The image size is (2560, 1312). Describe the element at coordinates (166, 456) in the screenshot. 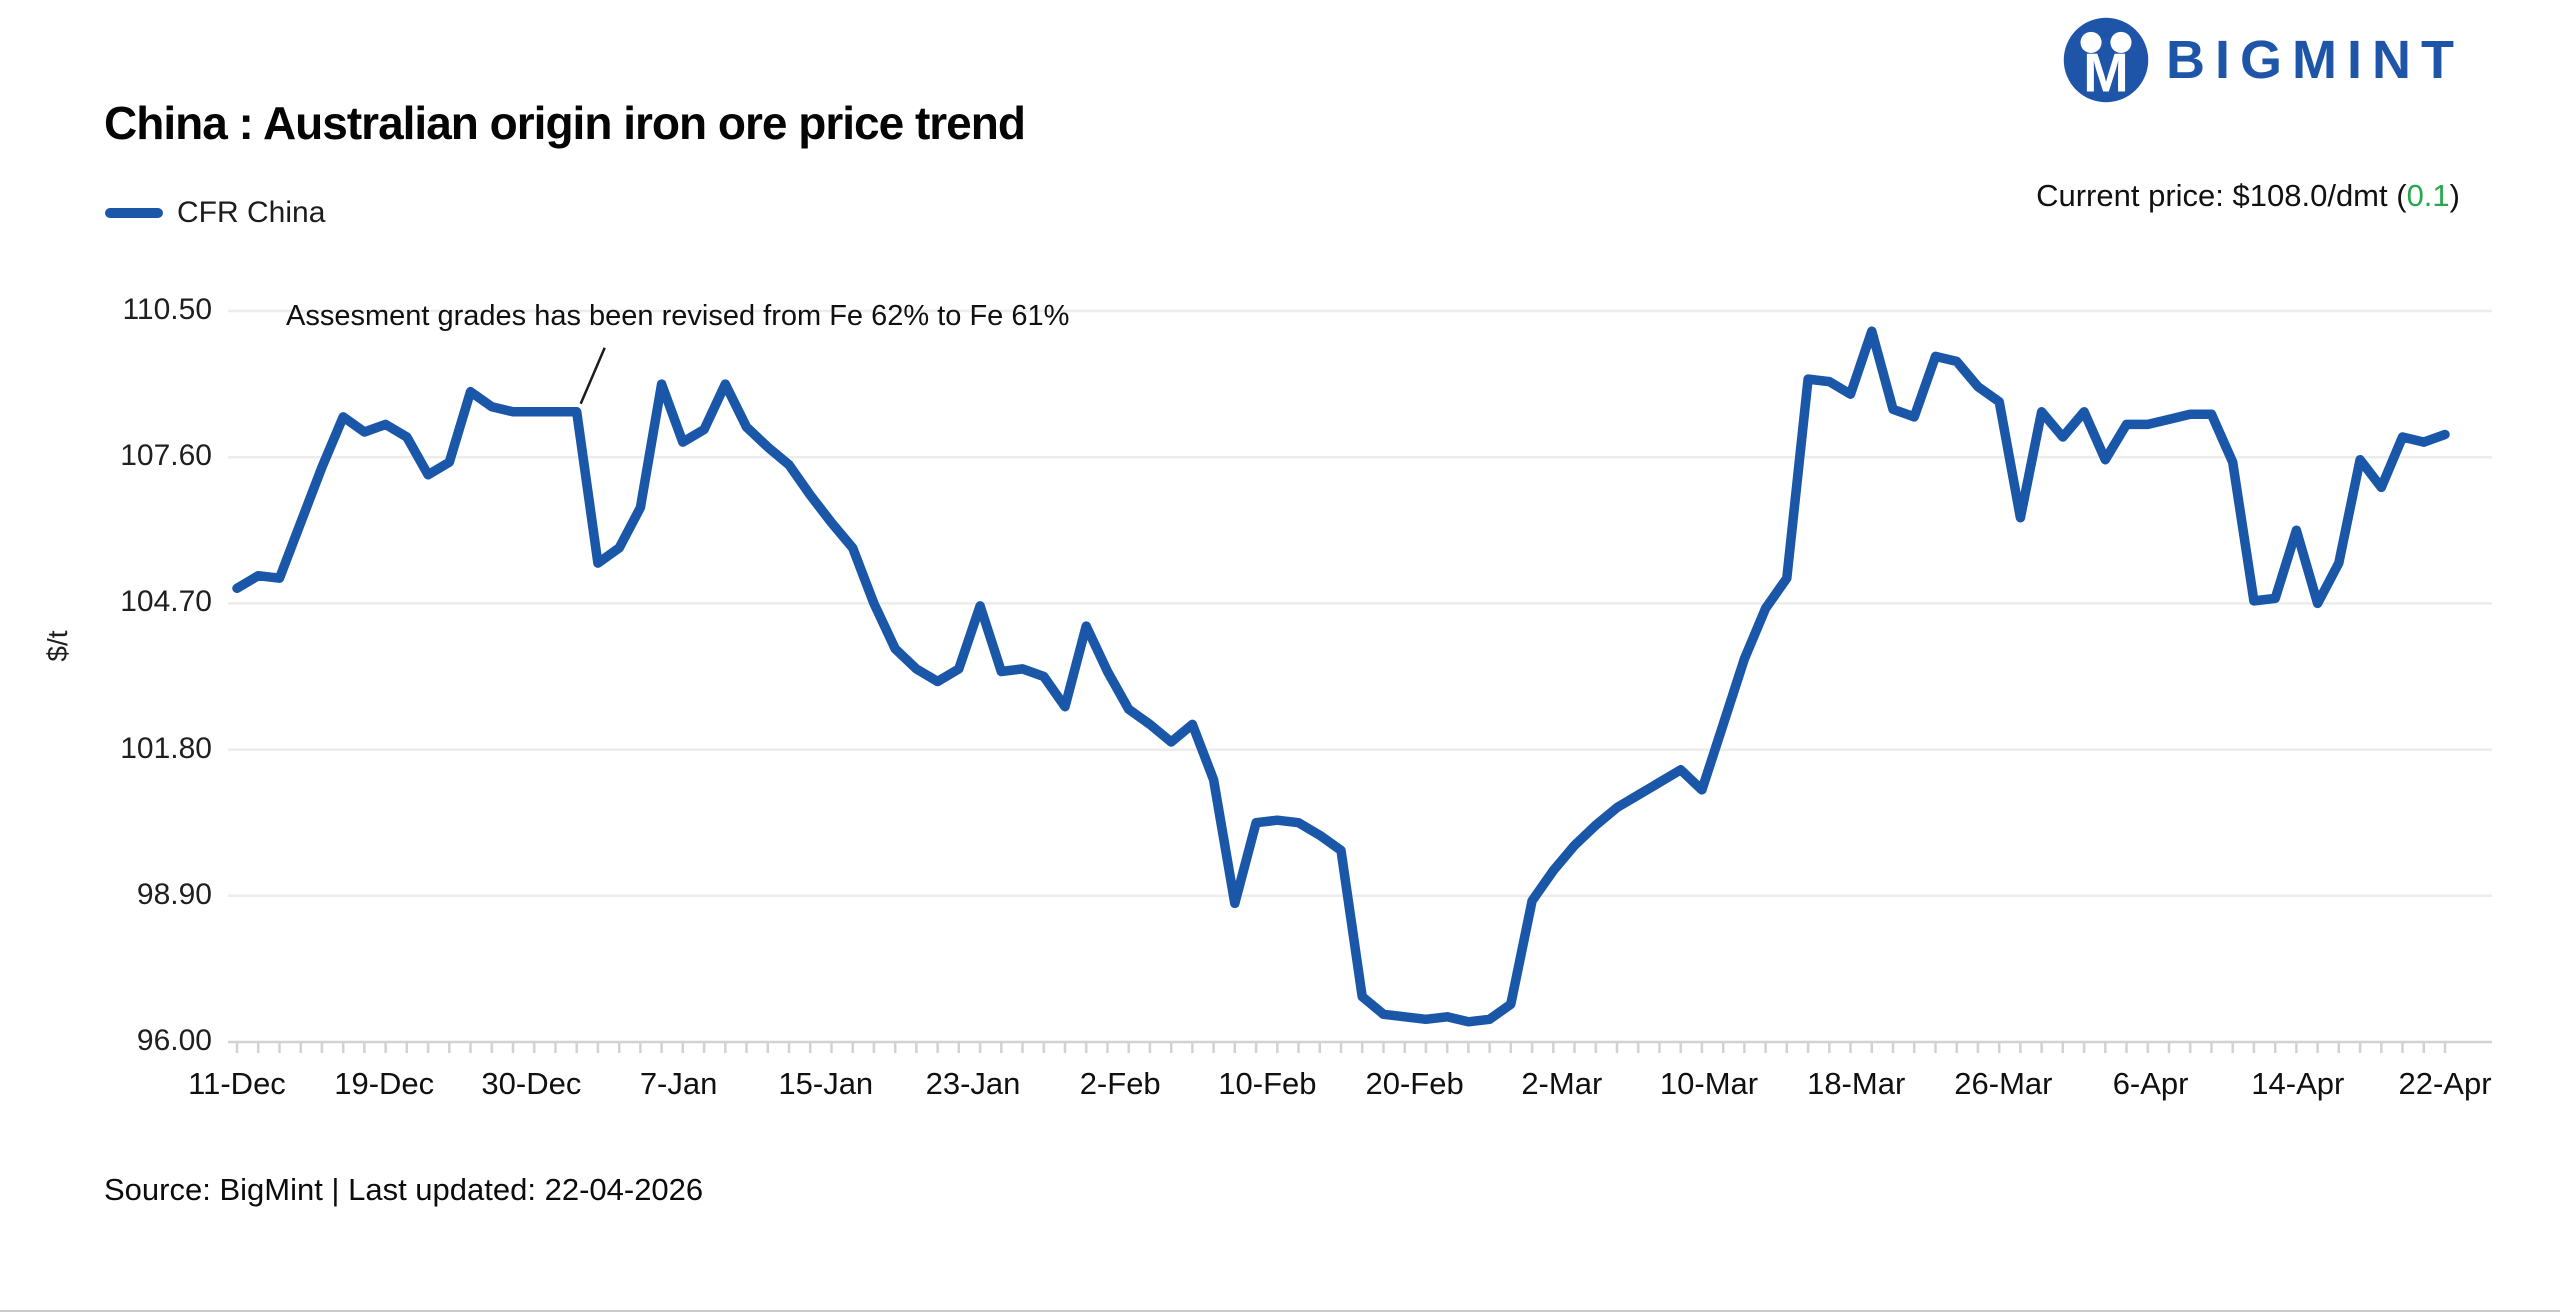

I see `y-axis-tick-label: 107.60` at that location.